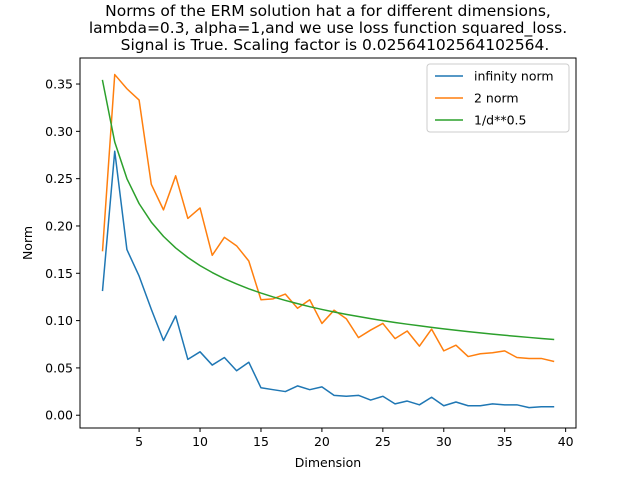  I want to click on x-axis-label: Dimension, so click(328, 462).